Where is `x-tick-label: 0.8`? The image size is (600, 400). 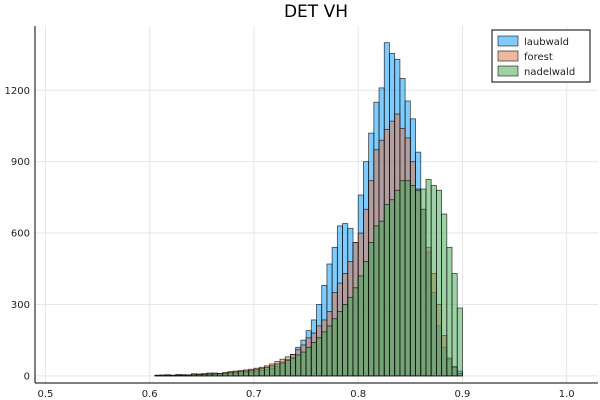 x-tick-label: 0.8 is located at coordinates (358, 394).